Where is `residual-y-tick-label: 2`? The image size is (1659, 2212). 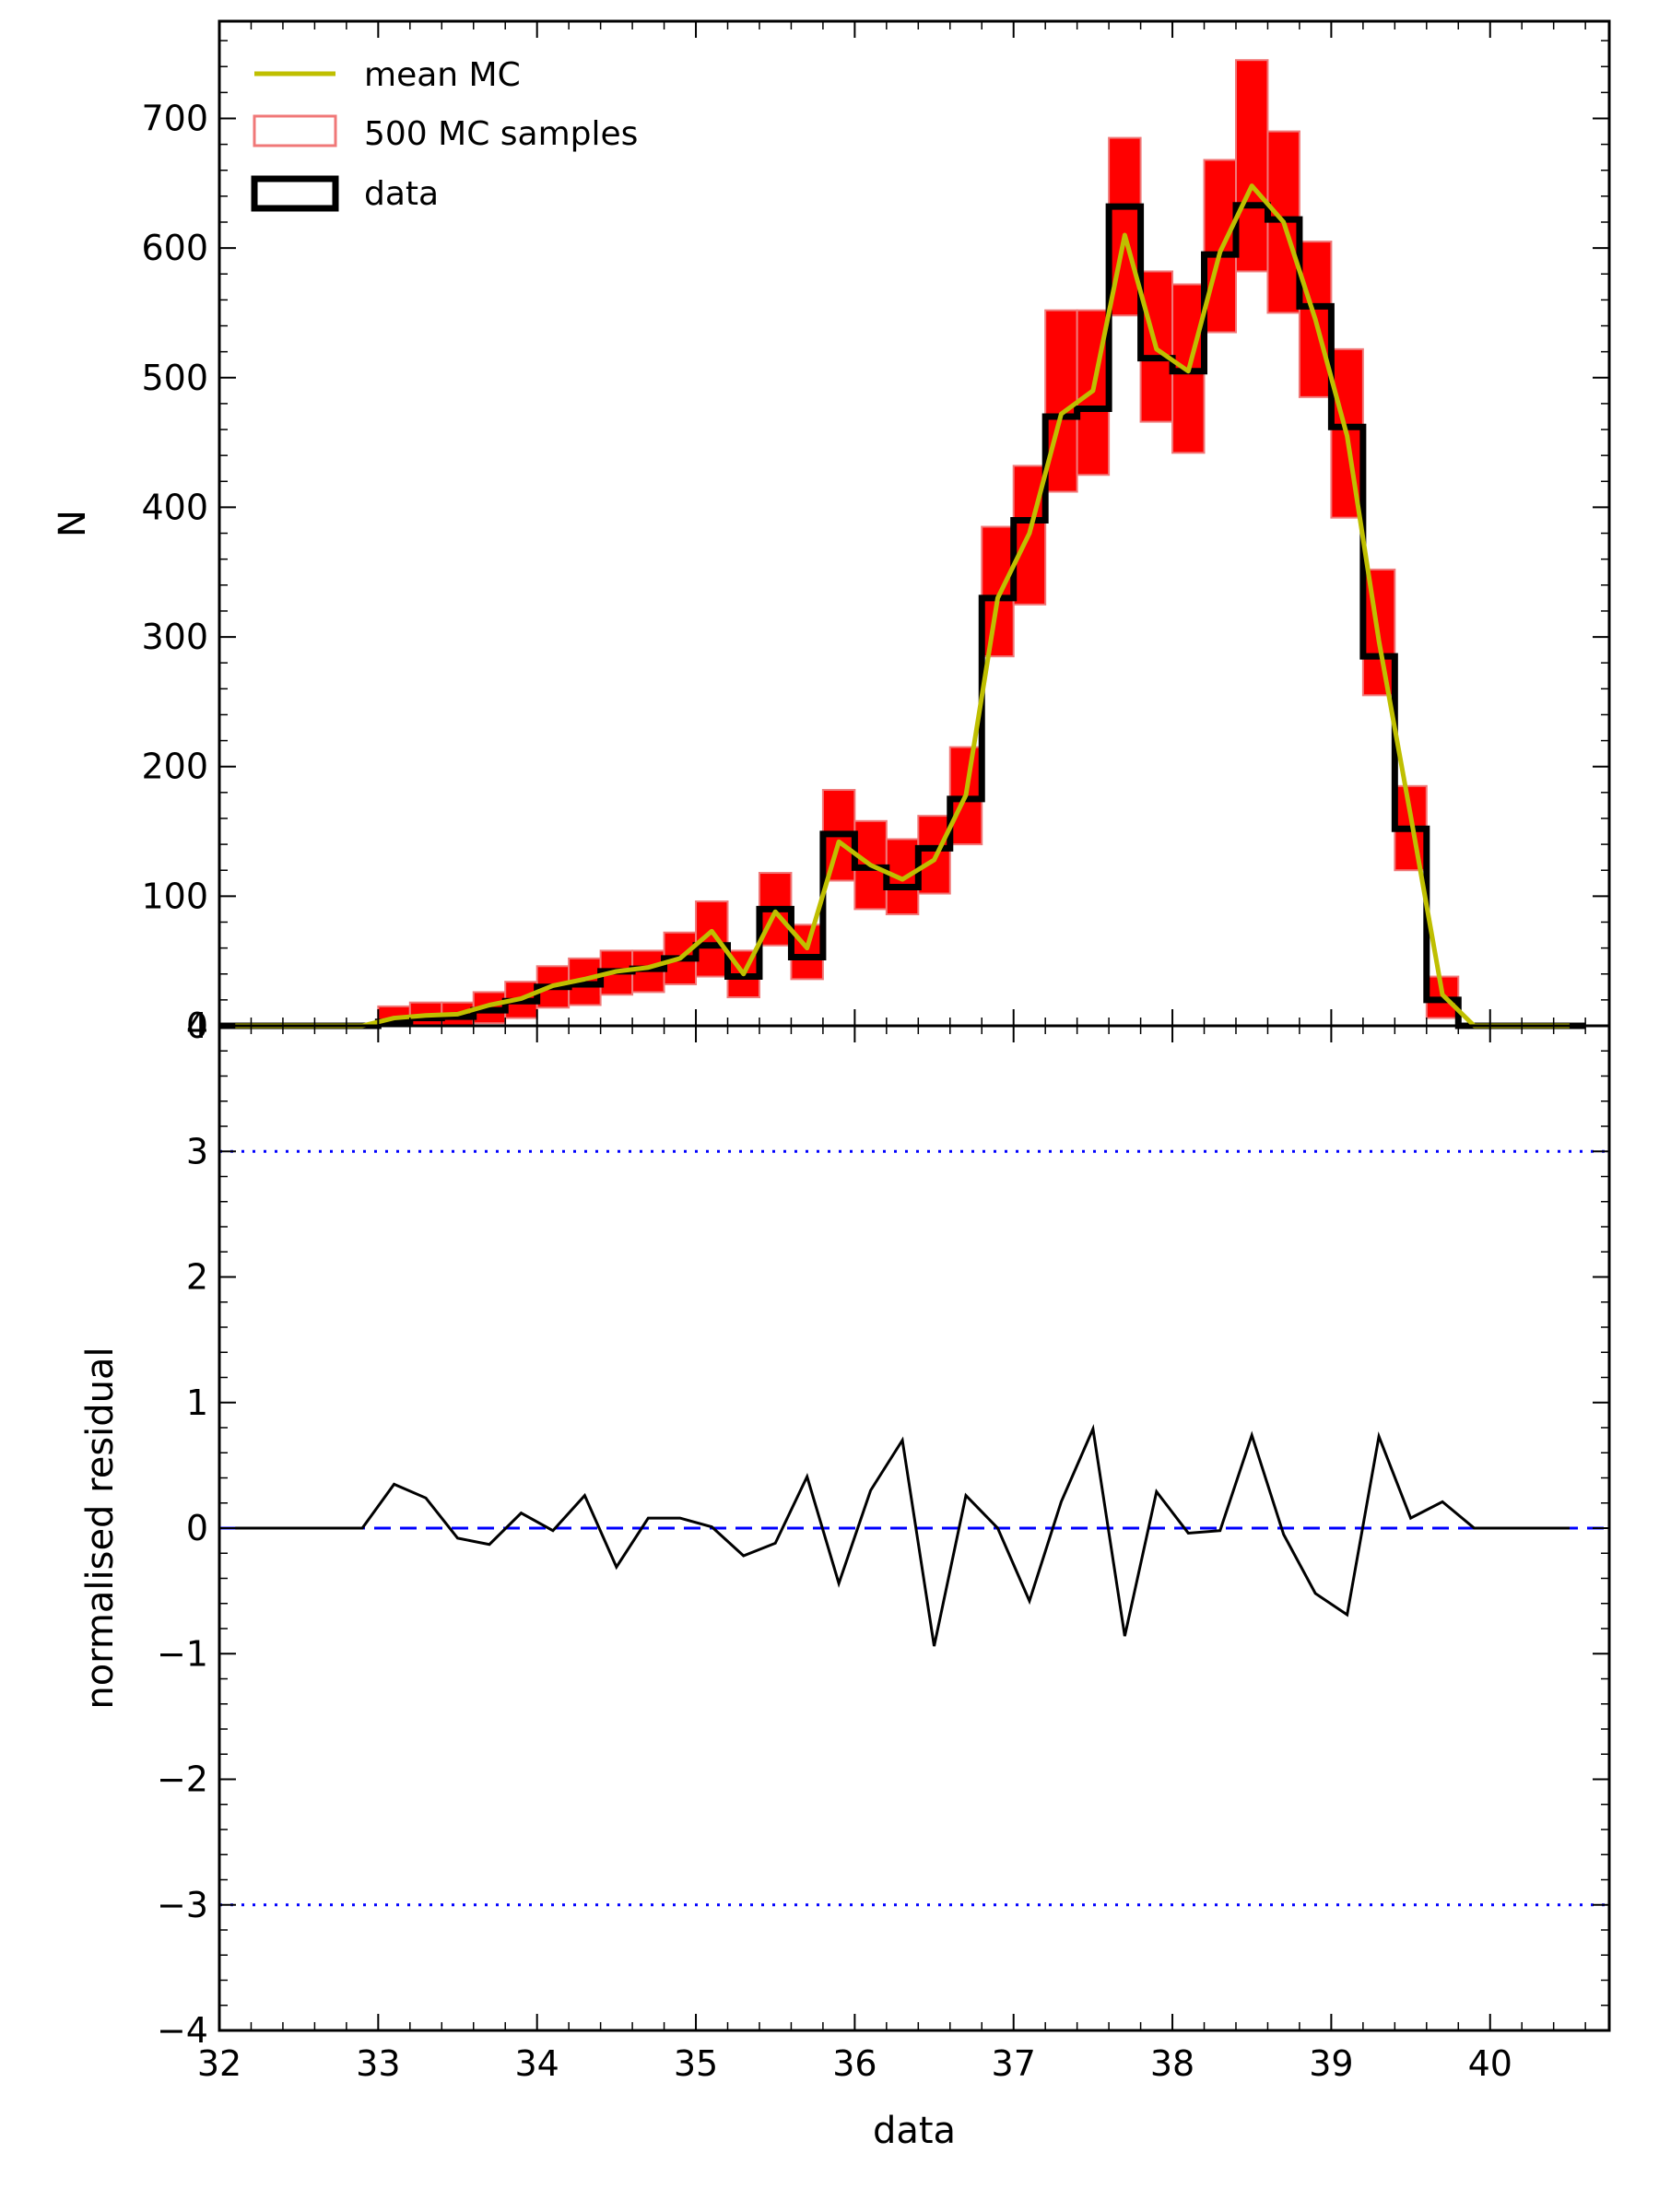
residual-y-tick-label: 2 is located at coordinates (197, 1277).